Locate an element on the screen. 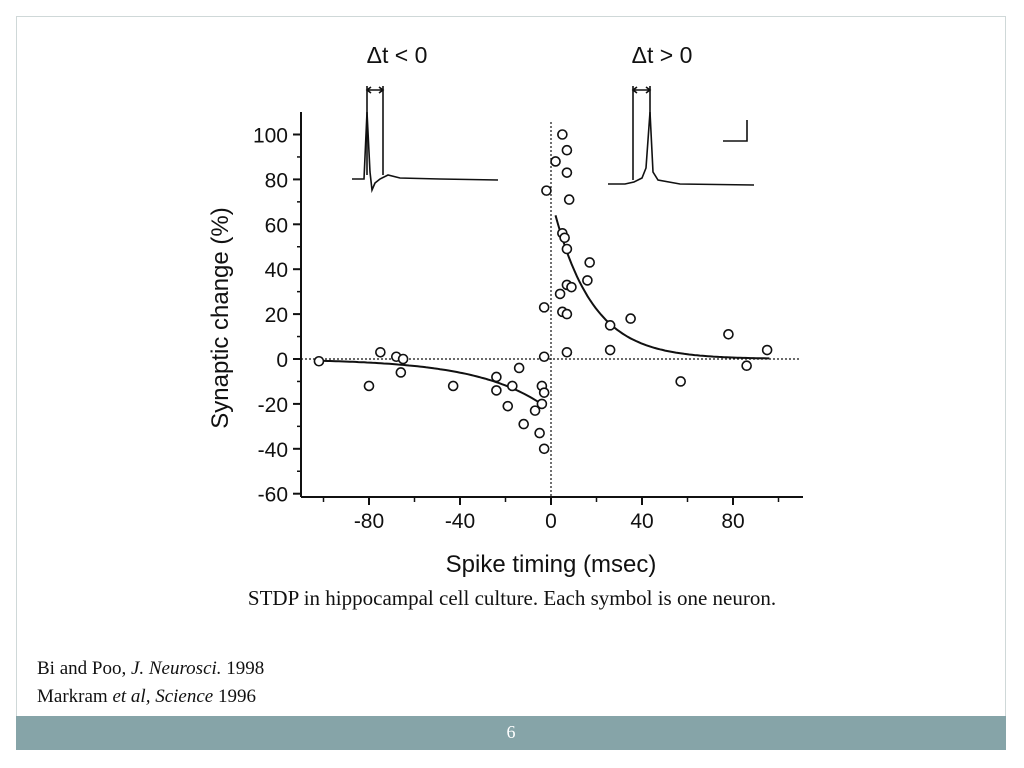  ref1-year: 1998 is located at coordinates (243, 668).